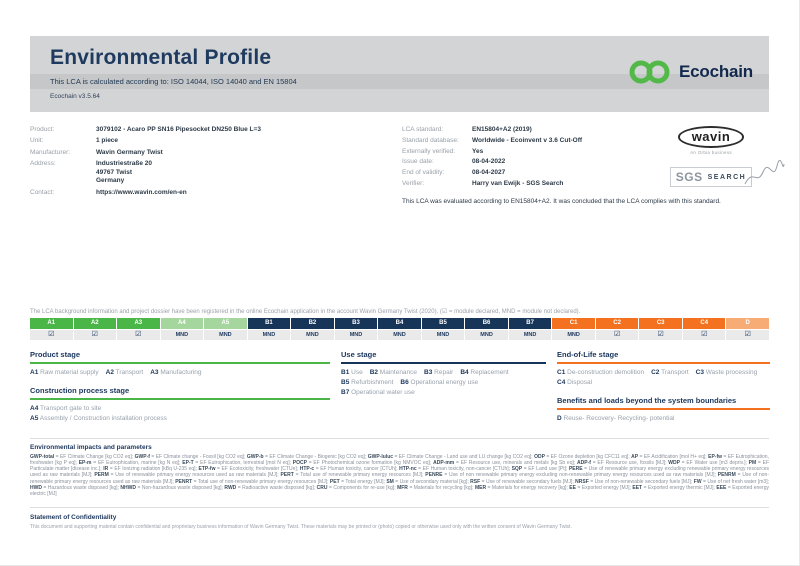 The image size is (800, 566). What do you see at coordinates (530, 335) in the screenshot?
I see `module-status-B7: MND` at bounding box center [530, 335].